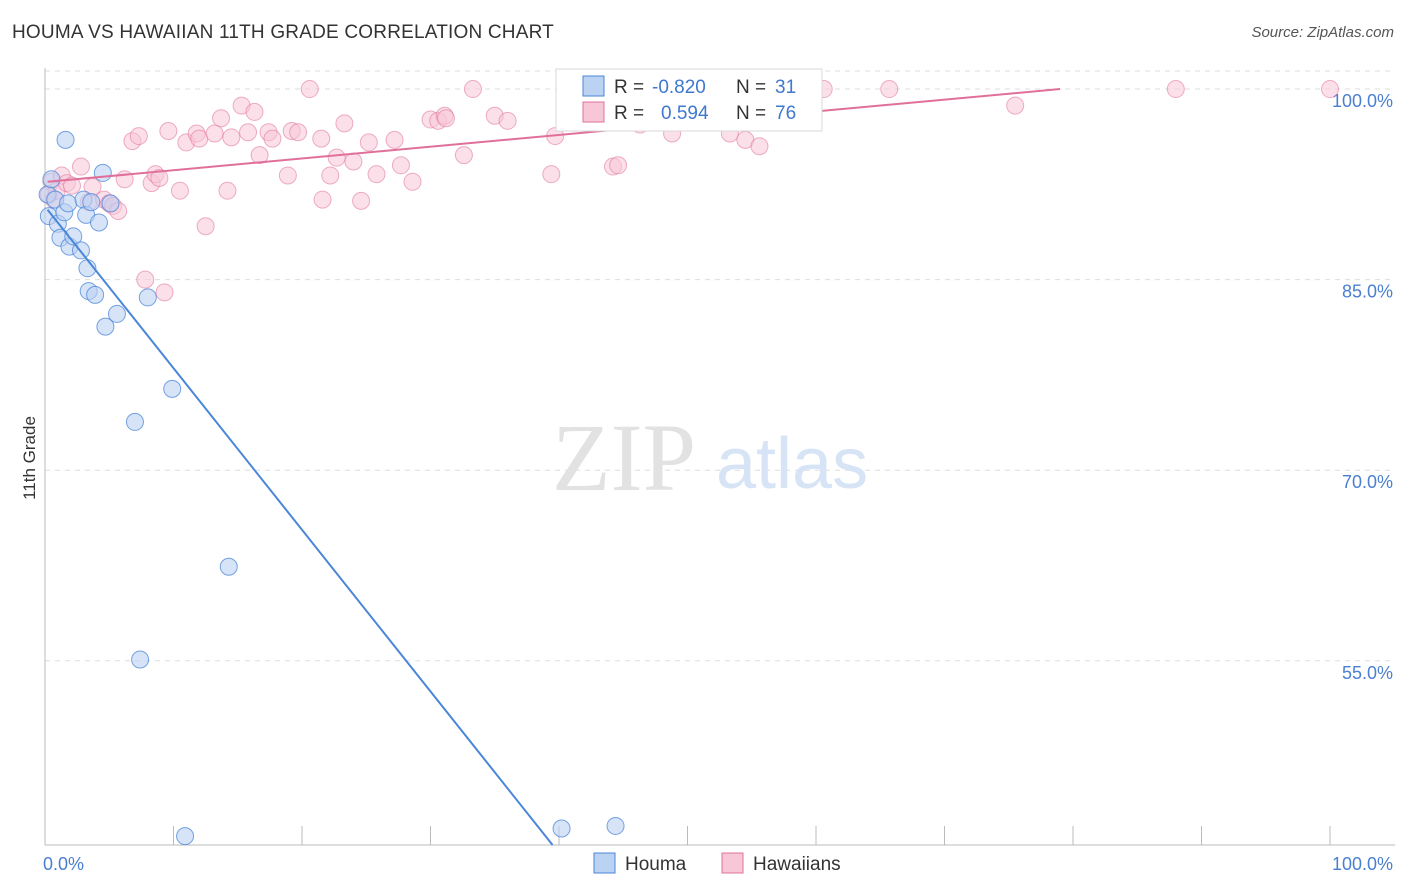  What do you see at coordinates (797, 864) in the screenshot?
I see `hawaiians-legend-label: Hawaiians` at bounding box center [797, 864].